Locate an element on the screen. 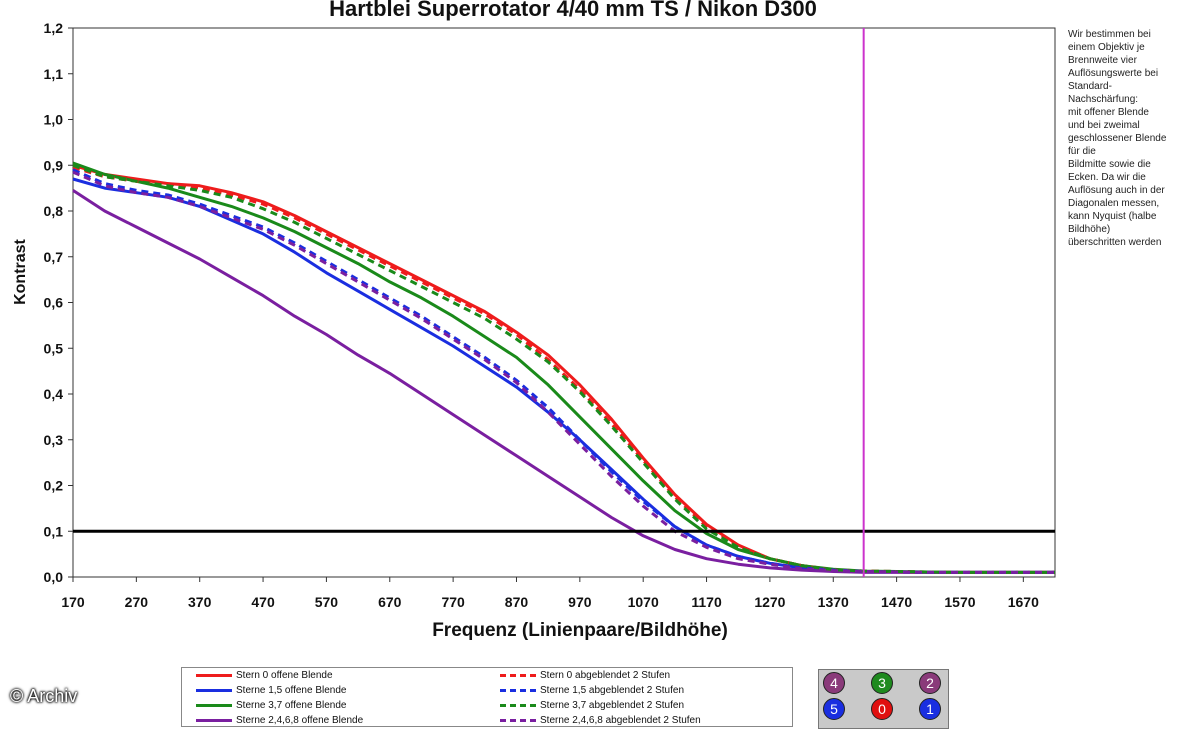  x-tick-label: 1270 is located at coordinates (769, 602).